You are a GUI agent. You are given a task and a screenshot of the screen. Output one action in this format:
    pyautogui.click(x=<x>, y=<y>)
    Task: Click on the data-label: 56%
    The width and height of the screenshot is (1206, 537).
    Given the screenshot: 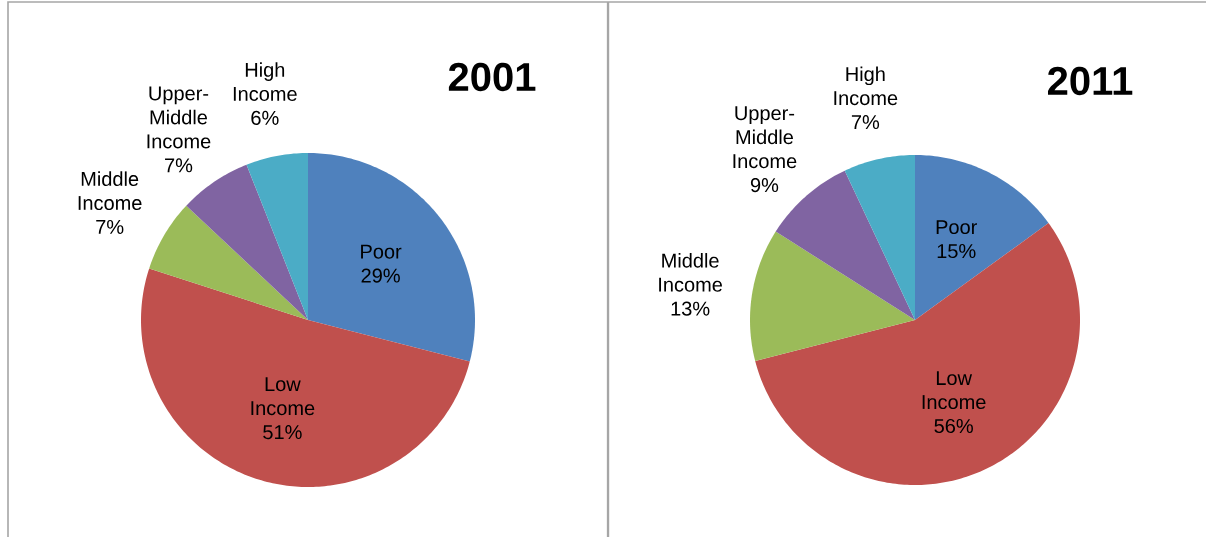 What is the action you would take?
    pyautogui.click(x=953, y=426)
    